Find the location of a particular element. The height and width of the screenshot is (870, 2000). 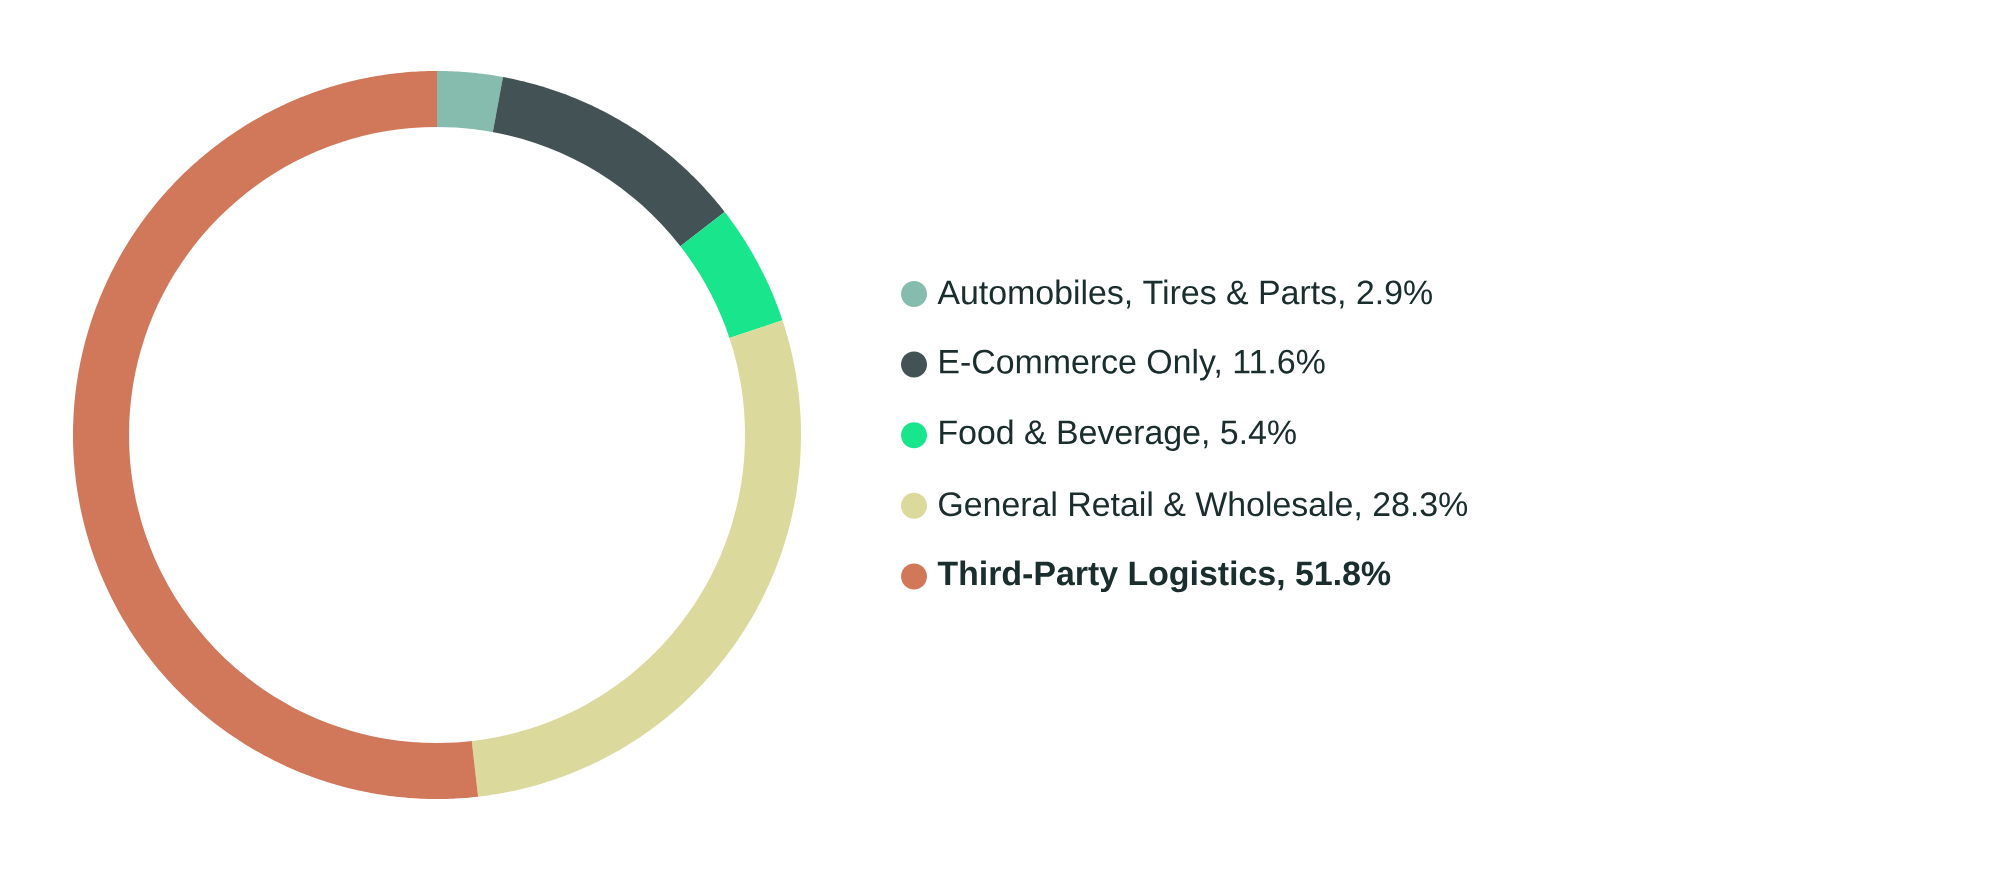

legend-label: General Retail & Wholesale, 28.3% is located at coordinates (1203, 506).